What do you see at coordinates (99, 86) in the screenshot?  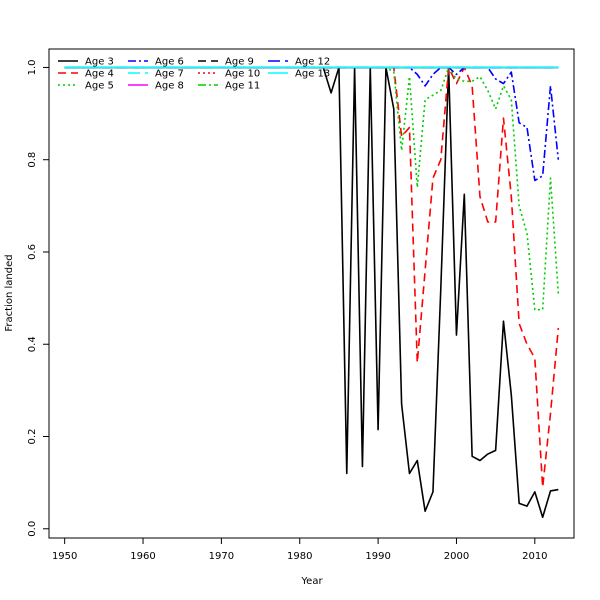 I see `legend-label: Age 5` at bounding box center [99, 86].